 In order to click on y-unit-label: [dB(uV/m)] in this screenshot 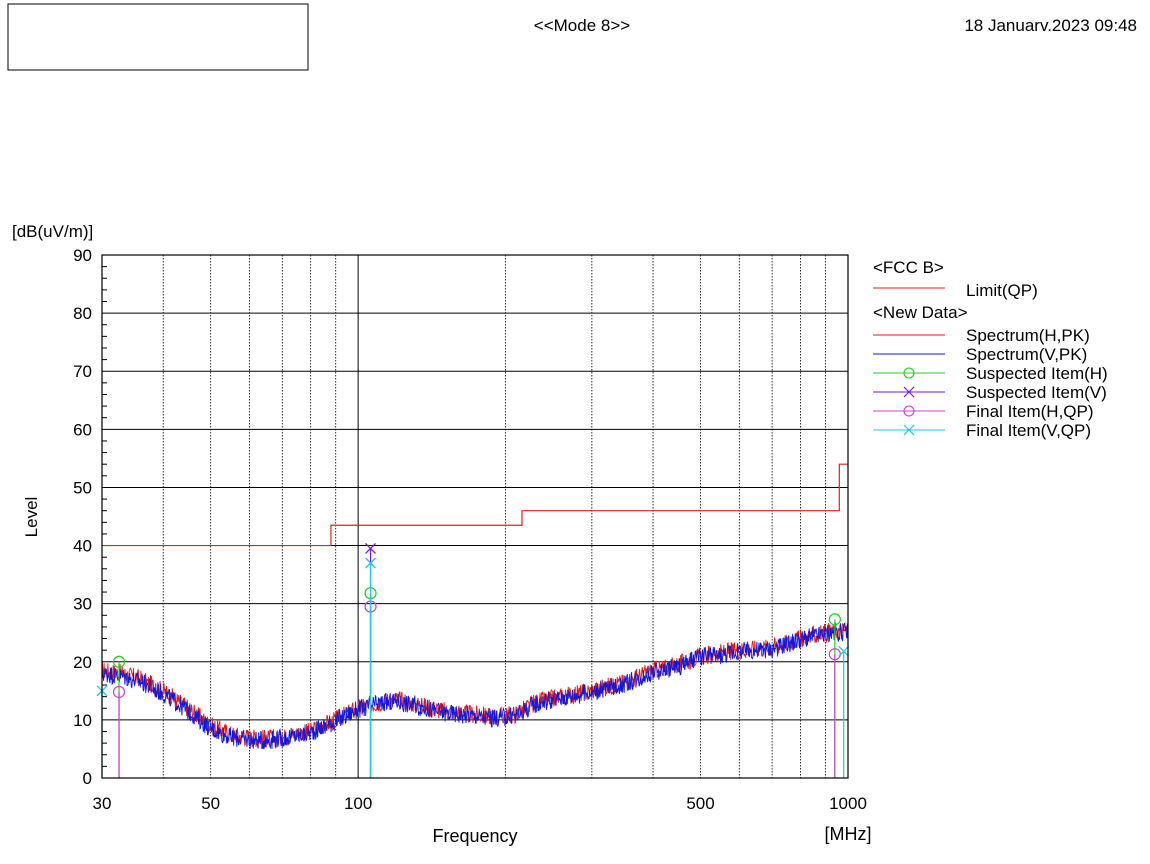, I will do `click(52, 231)`.